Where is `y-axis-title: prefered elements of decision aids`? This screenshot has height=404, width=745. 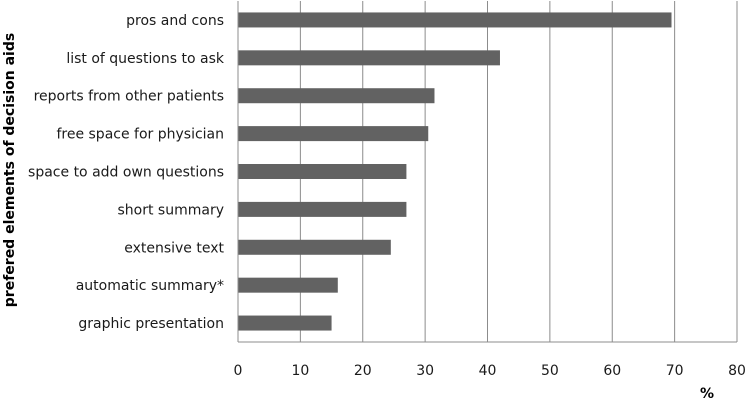
y-axis-title: prefered elements of decision aids is located at coordinates (10, 170).